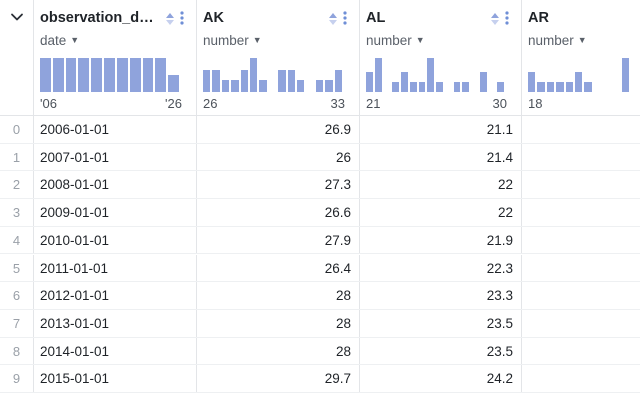  What do you see at coordinates (441, 58) in the screenshot?
I see `column-header-al: AL number ▼ 21 30` at bounding box center [441, 58].